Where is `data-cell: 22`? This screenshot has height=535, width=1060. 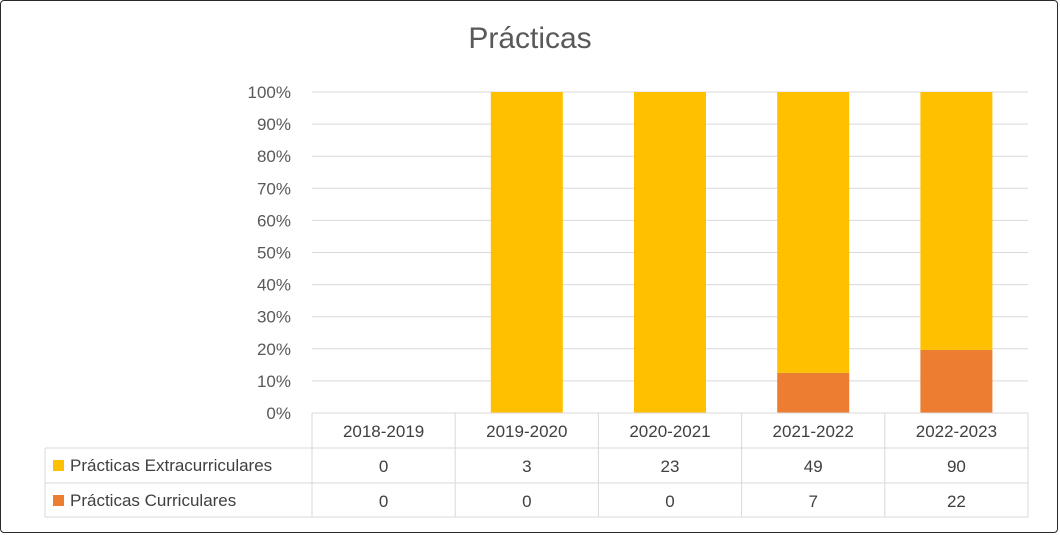 data-cell: 22 is located at coordinates (956, 501).